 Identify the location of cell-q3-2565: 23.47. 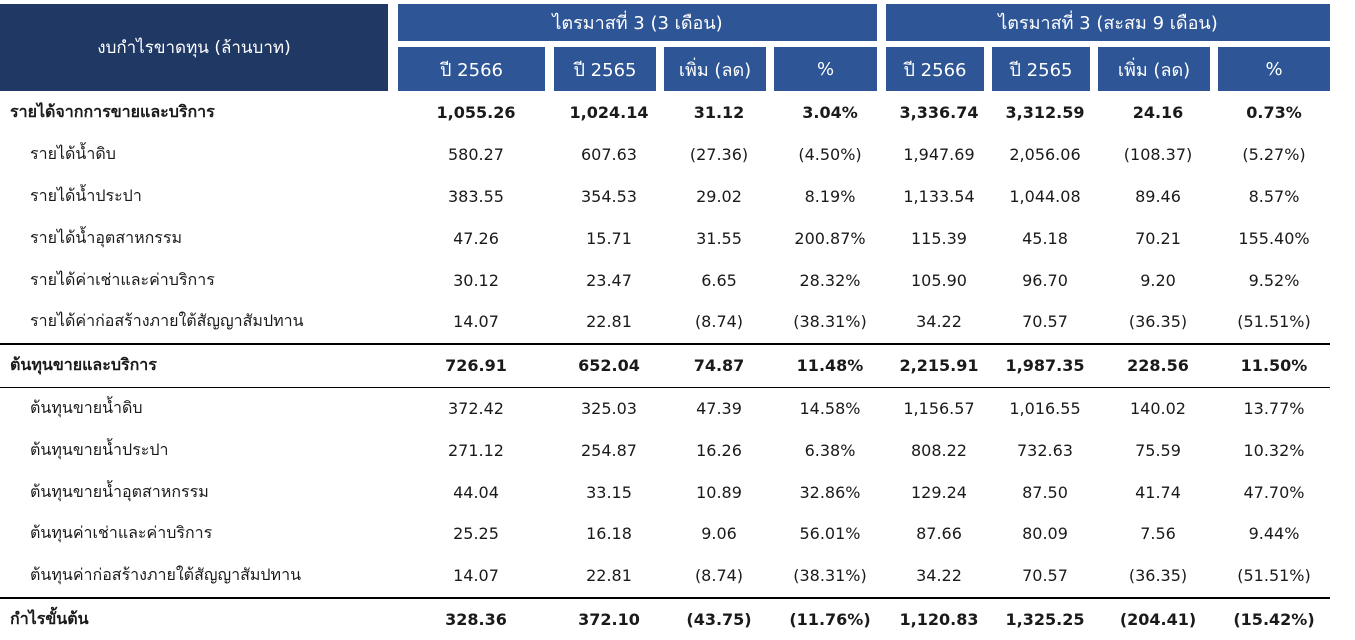
(609, 280).